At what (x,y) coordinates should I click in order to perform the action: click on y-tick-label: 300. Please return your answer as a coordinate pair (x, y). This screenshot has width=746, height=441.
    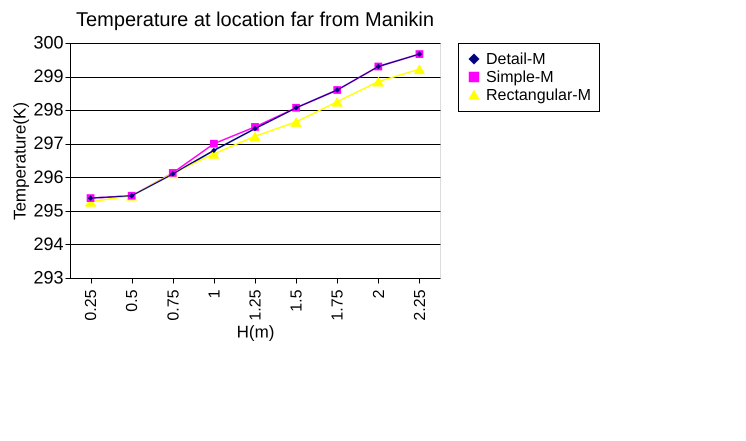
    Looking at the image, I should click on (48, 42).